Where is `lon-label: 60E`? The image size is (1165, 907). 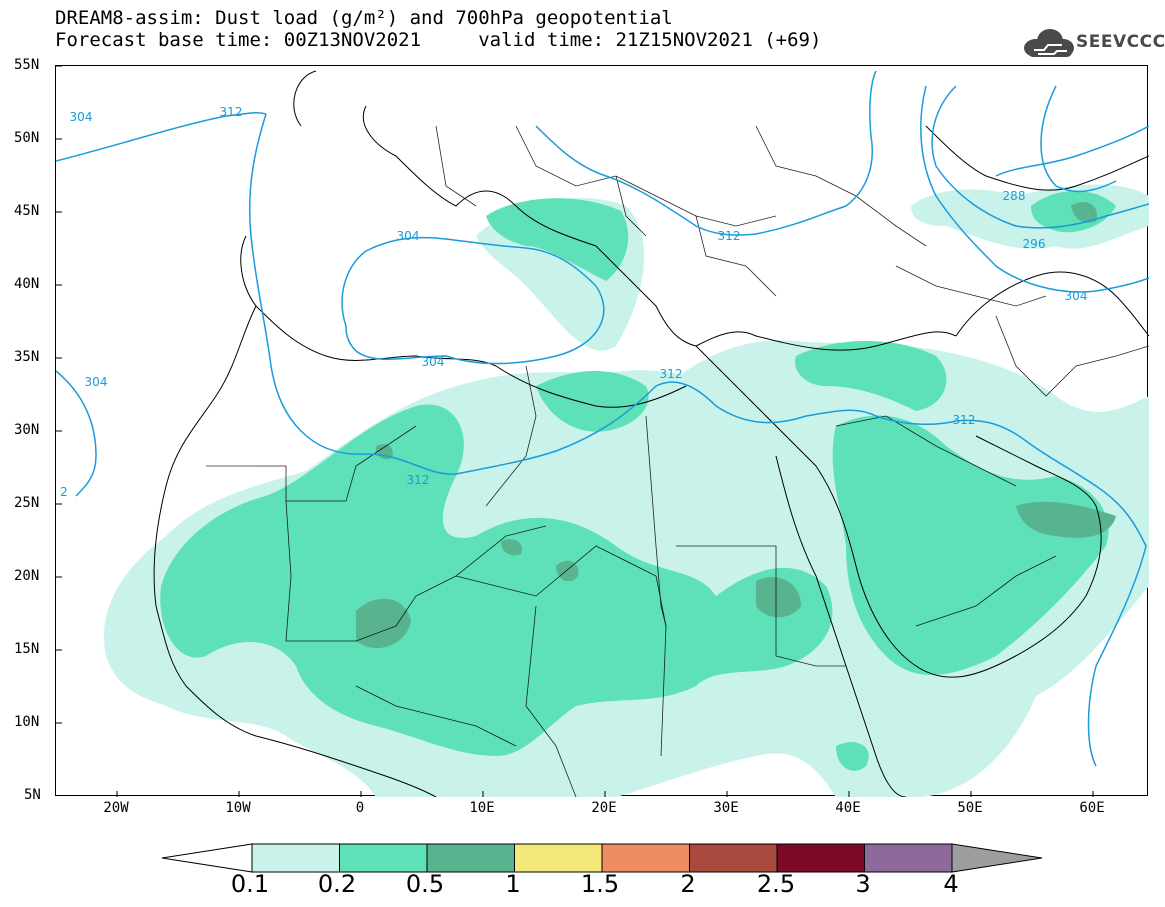
lon-label: 60E is located at coordinates (1092, 808).